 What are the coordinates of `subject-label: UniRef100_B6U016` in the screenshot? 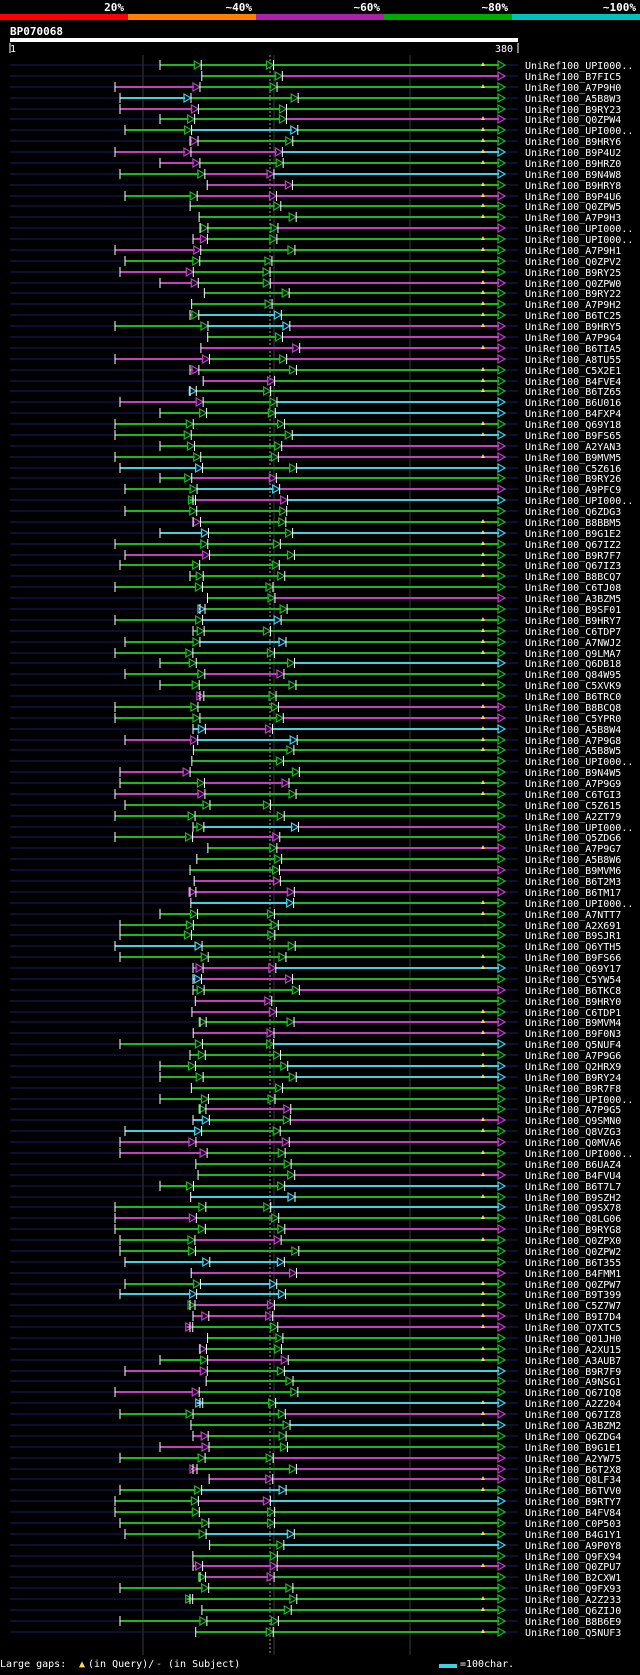 It's located at (573, 403).